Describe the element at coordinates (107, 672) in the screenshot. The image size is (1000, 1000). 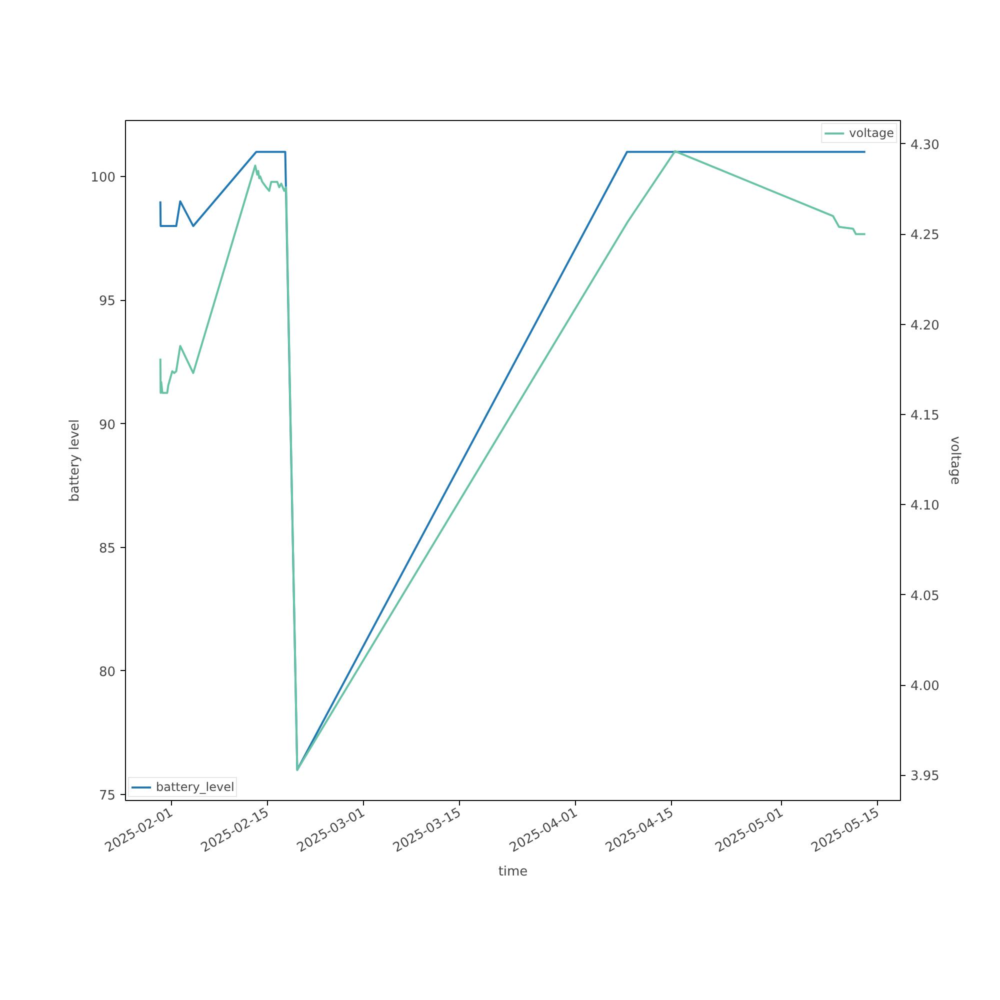
I see `y-tick-label: 80` at that location.